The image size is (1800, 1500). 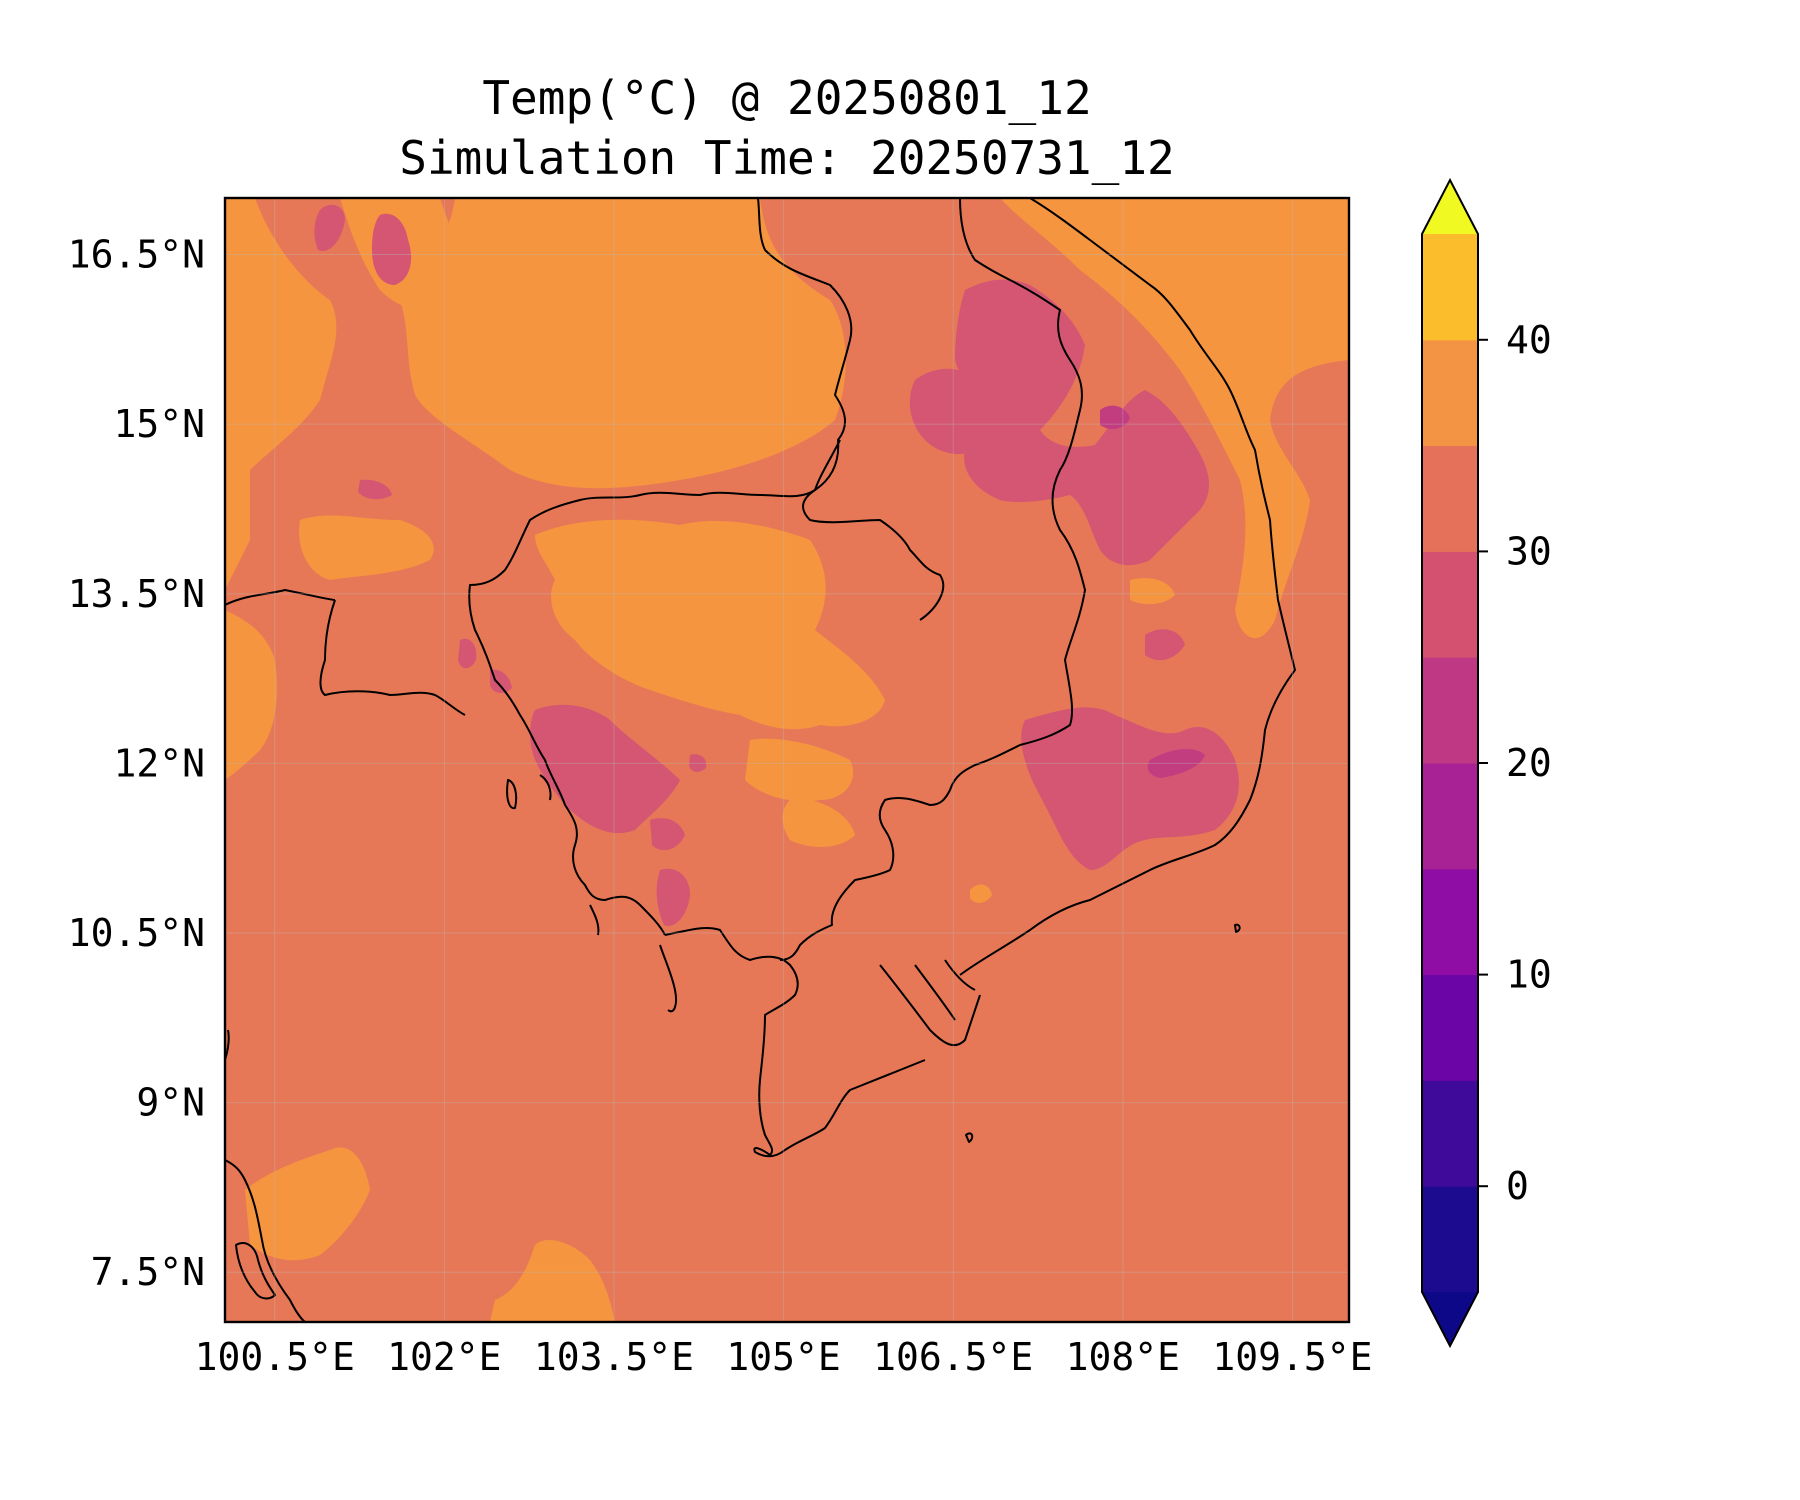 What do you see at coordinates (444, 1357) in the screenshot?
I see `x-tick-label: 102°E` at bounding box center [444, 1357].